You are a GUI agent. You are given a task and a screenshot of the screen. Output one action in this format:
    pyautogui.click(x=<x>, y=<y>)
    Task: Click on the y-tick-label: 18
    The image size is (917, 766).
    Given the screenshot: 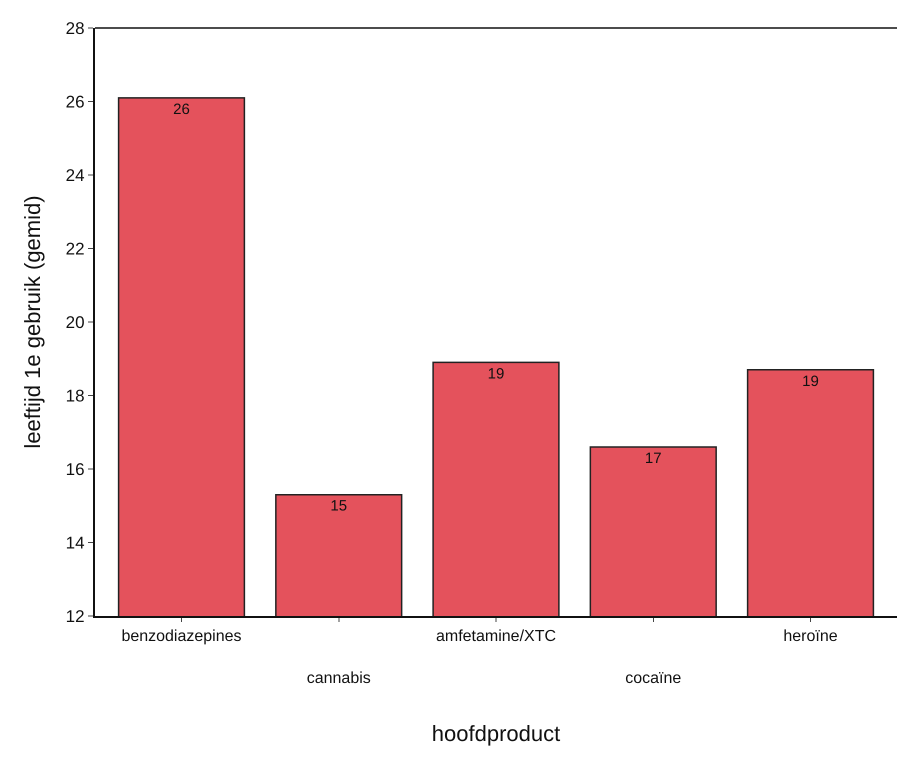 What is the action you would take?
    pyautogui.click(x=75, y=396)
    